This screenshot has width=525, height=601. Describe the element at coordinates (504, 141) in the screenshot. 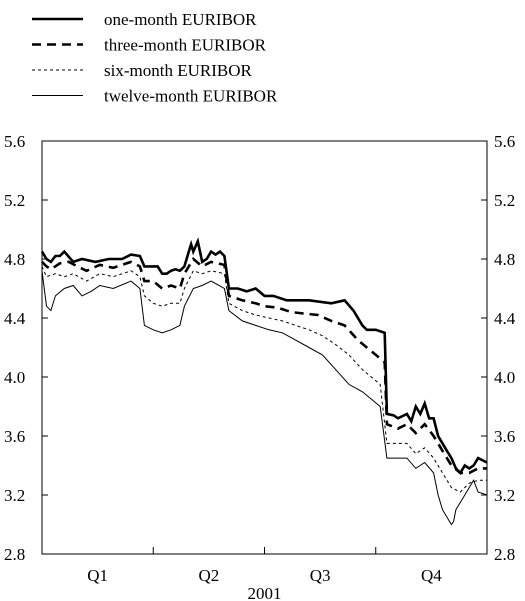

I see `y-tick-label-right-7: 5.6` at that location.